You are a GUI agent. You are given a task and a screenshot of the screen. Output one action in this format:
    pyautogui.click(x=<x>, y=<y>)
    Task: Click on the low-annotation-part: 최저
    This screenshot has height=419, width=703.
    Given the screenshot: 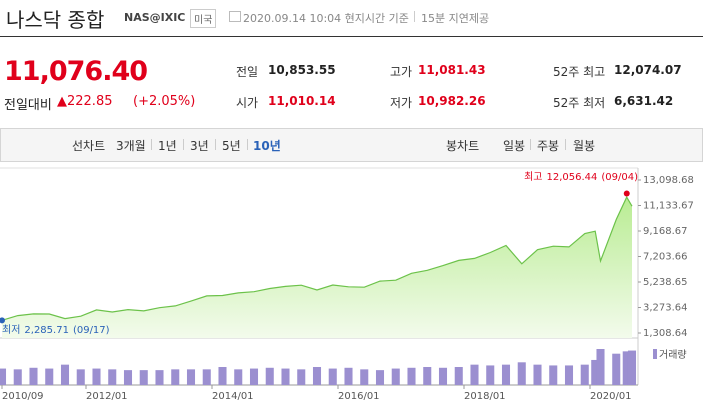 What is the action you would take?
    pyautogui.click(x=11, y=330)
    